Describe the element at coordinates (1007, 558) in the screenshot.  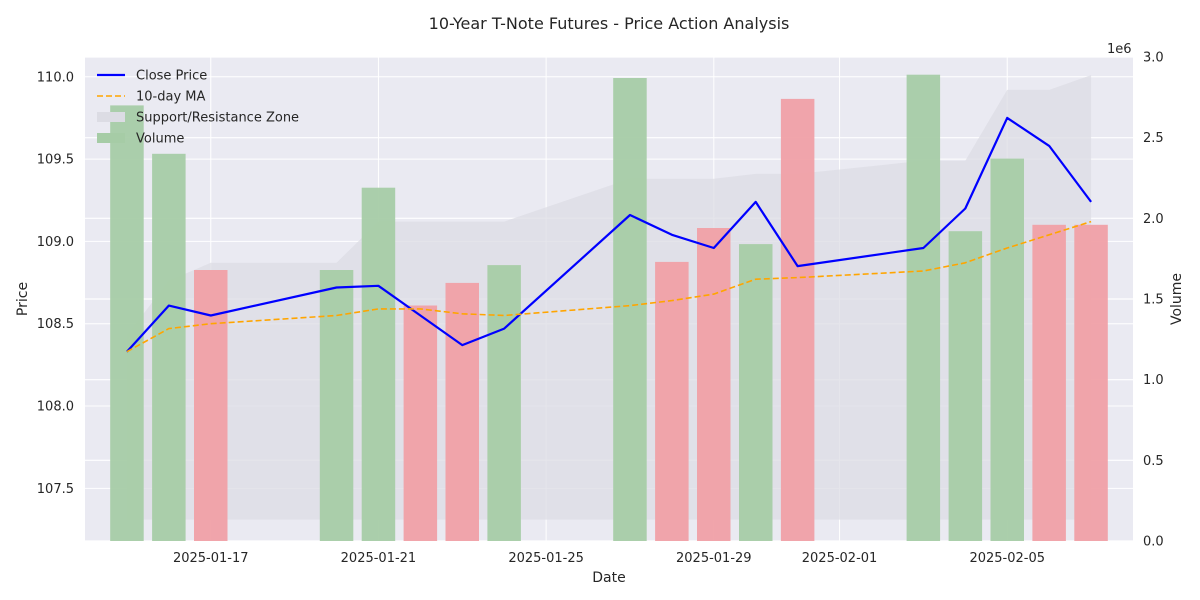
I see `x-tick-label: 2025-02-05` at that location.